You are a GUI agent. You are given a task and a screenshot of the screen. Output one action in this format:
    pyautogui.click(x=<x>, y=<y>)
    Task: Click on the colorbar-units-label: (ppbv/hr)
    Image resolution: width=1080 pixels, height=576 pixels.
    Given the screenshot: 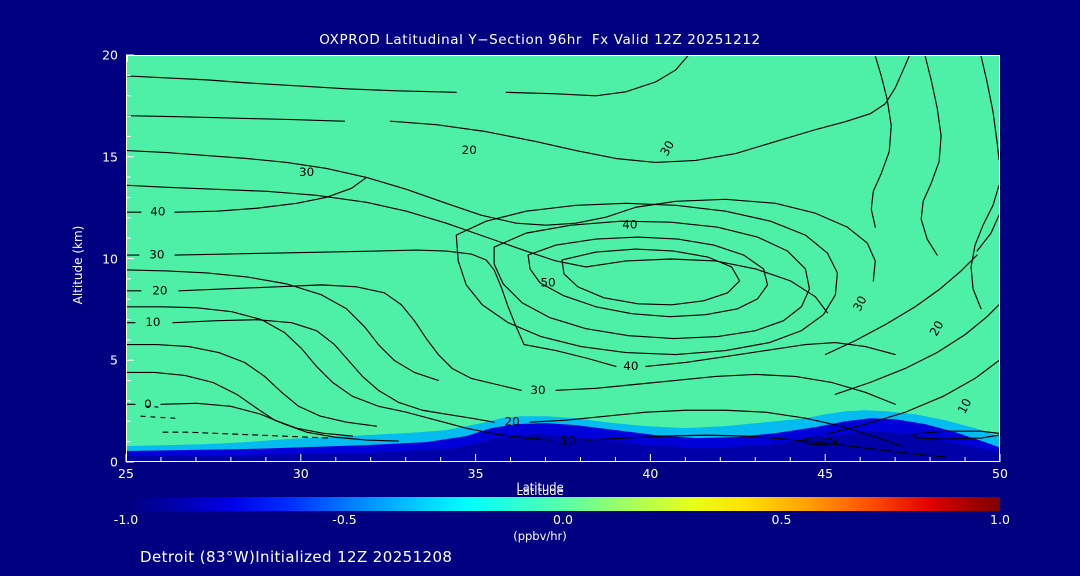 What is the action you would take?
    pyautogui.click(x=540, y=536)
    